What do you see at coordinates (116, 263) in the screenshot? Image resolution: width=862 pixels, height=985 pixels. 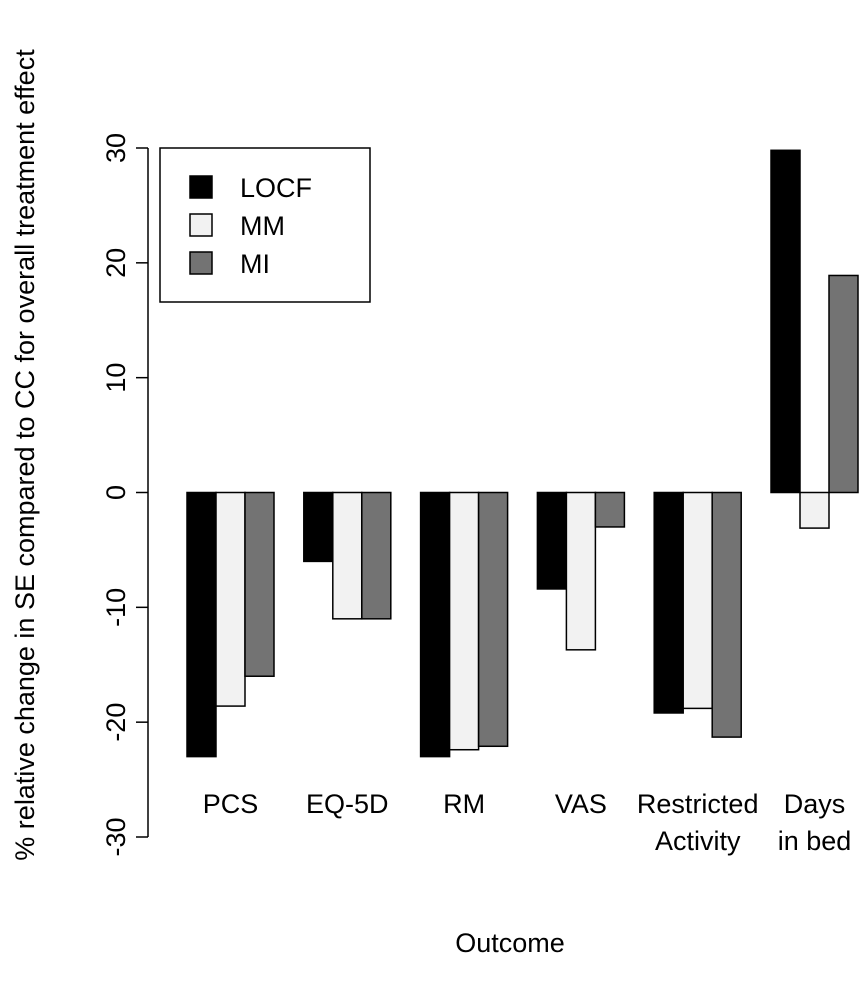 I see `y-tick-label: 20` at bounding box center [116, 263].